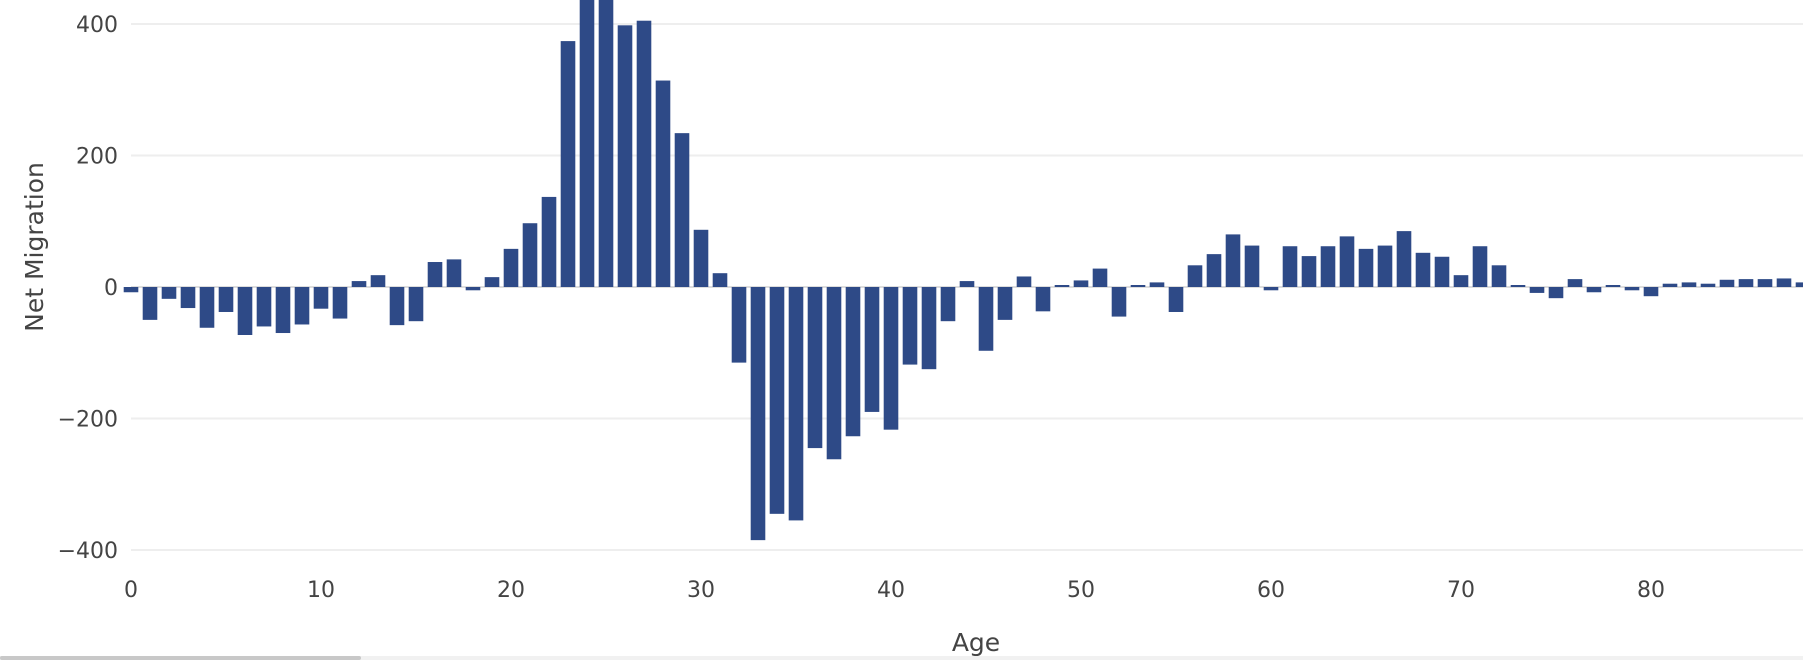 The width and height of the screenshot is (1803, 660). I want to click on y-tick-label: 400, so click(97, 25).